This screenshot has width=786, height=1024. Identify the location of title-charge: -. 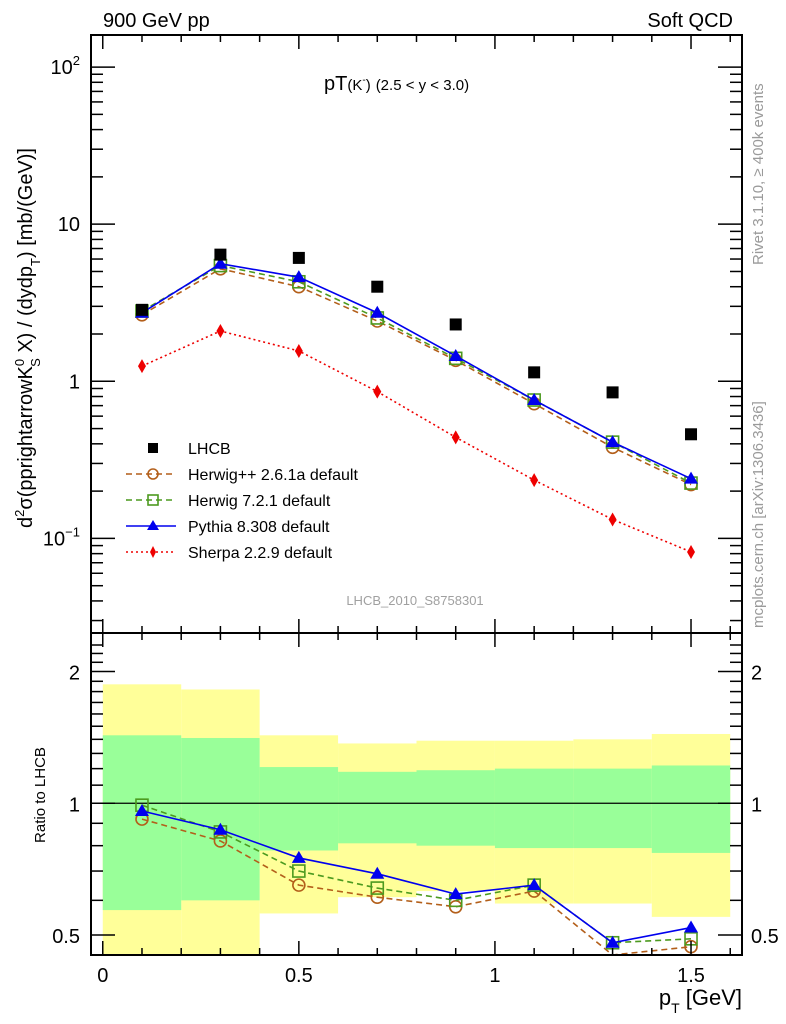
(363, 80).